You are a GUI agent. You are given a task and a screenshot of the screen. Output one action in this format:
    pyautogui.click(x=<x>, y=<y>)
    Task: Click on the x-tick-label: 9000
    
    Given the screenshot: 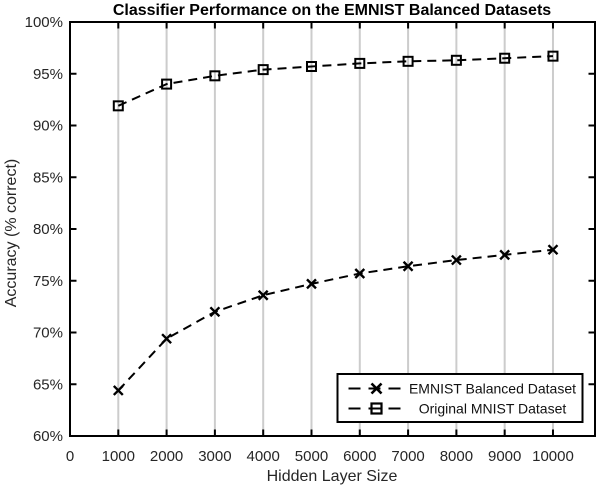 What is the action you would take?
    pyautogui.click(x=504, y=456)
    